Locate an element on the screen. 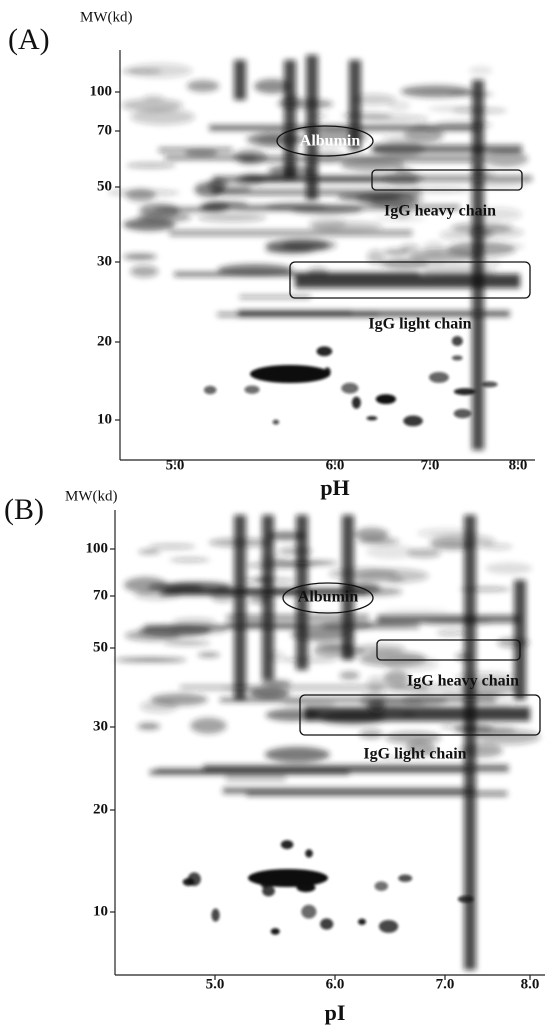  annotation: IgG light chain is located at coordinates (419, 324).